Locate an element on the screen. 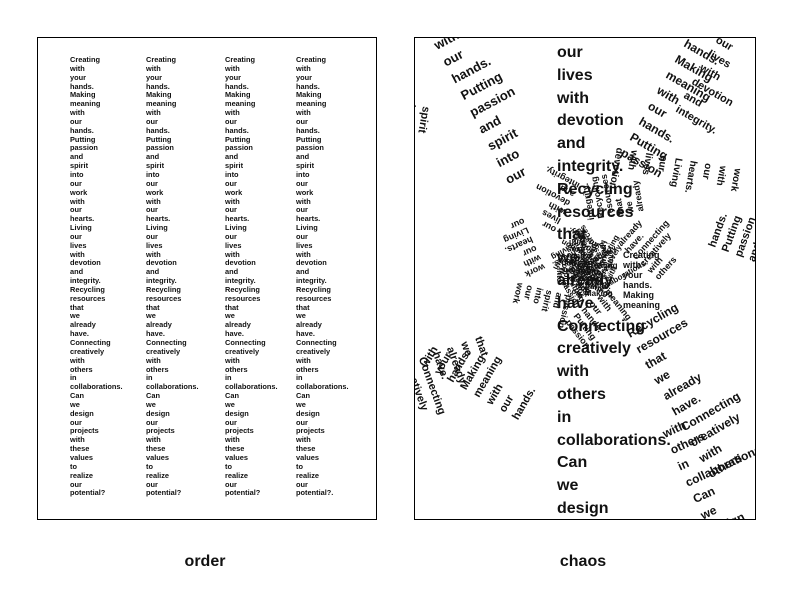 This screenshot has height=612, width=792. center-word: Can is located at coordinates (572, 463).